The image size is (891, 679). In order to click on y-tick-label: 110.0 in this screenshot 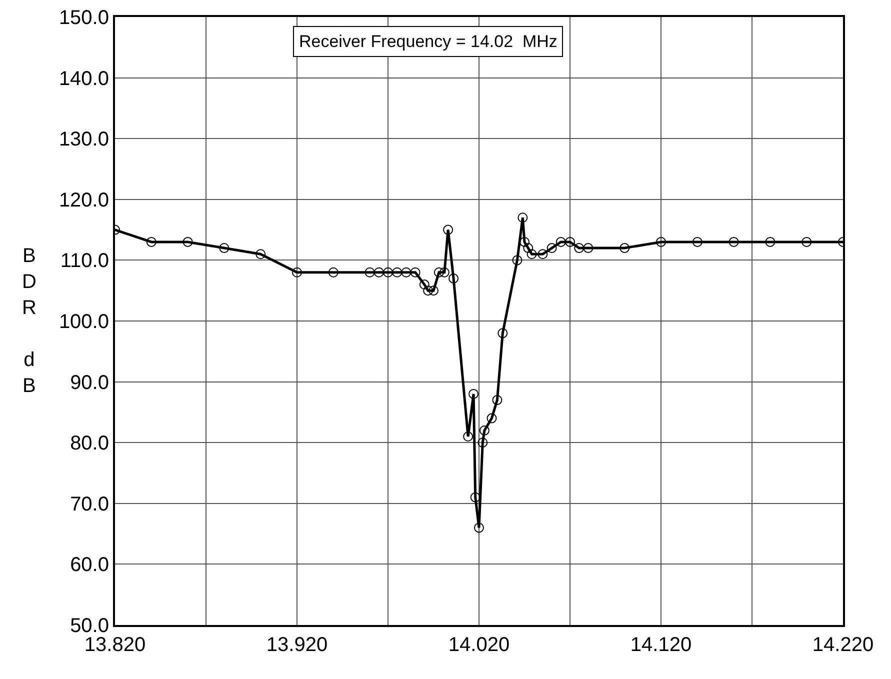, I will do `click(84, 261)`.